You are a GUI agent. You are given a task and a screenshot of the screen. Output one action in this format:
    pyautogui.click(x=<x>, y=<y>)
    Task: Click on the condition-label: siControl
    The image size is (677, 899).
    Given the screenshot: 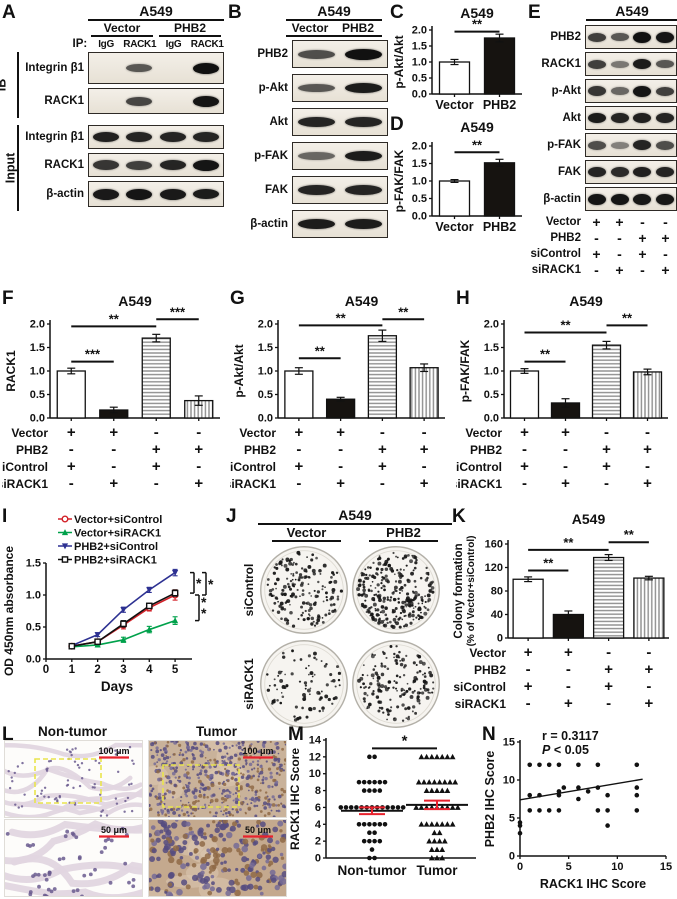 What is the action you would take?
    pyautogui.click(x=555, y=254)
    